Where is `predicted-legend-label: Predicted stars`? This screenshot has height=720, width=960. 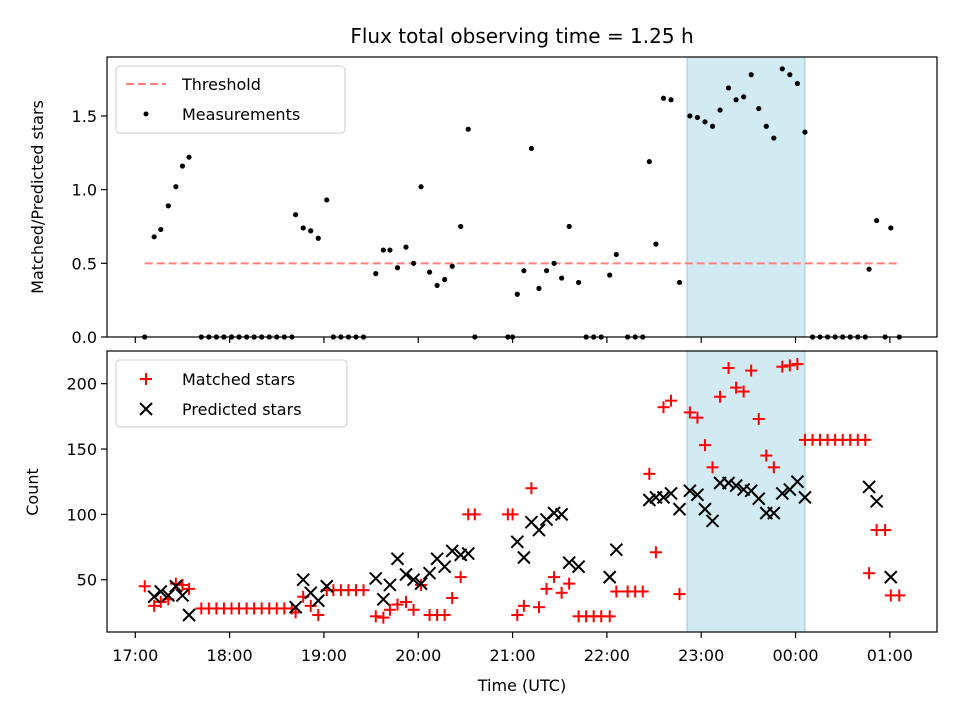 predicted-legend-label: Predicted stars is located at coordinates (242, 409).